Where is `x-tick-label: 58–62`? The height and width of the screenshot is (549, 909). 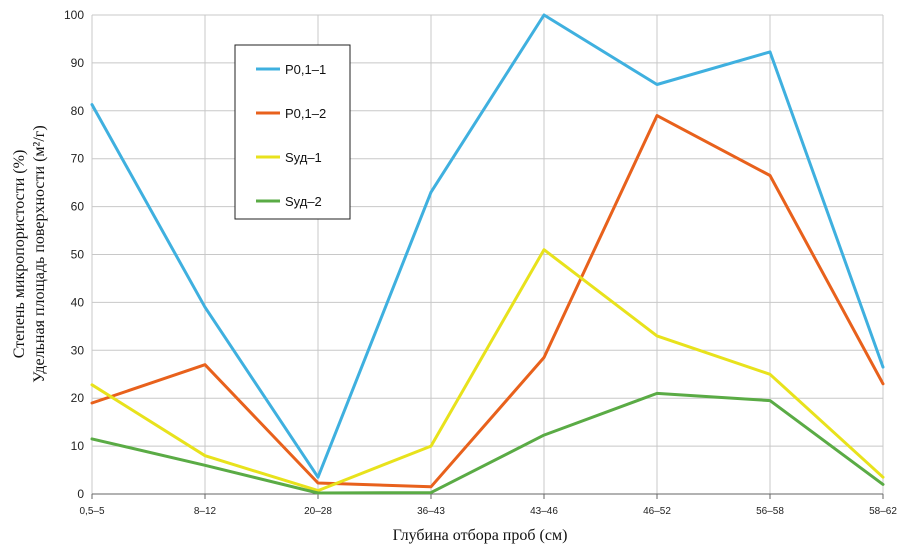
x-tick-label: 58–62 is located at coordinates (883, 511).